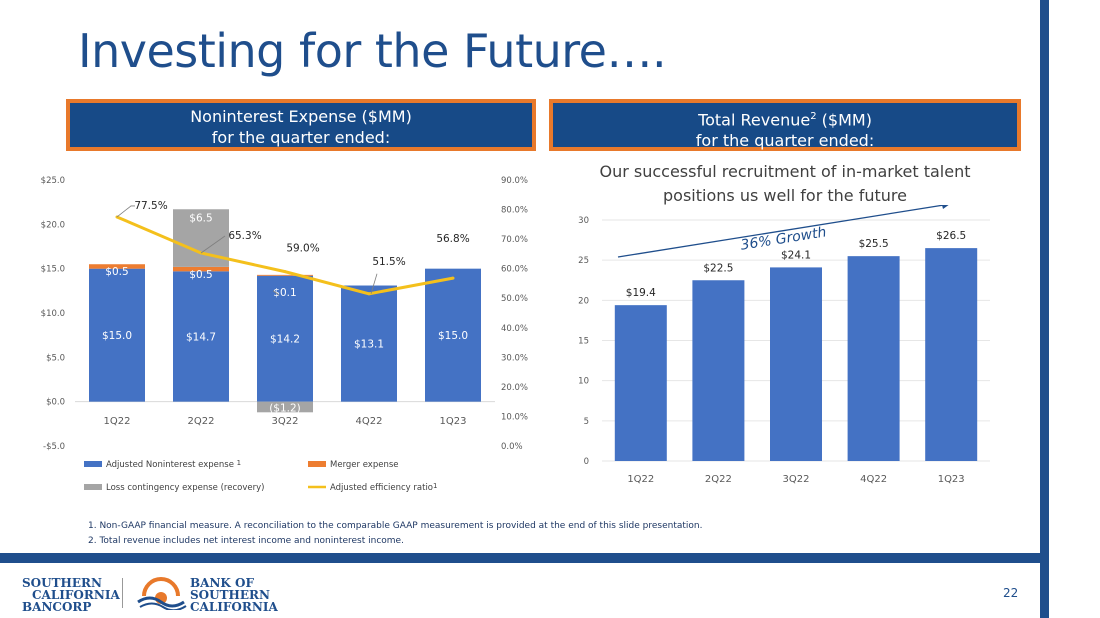  Describe the element at coordinates (55, 403) in the screenshot. I see `y-tick-label: $0.0` at that location.